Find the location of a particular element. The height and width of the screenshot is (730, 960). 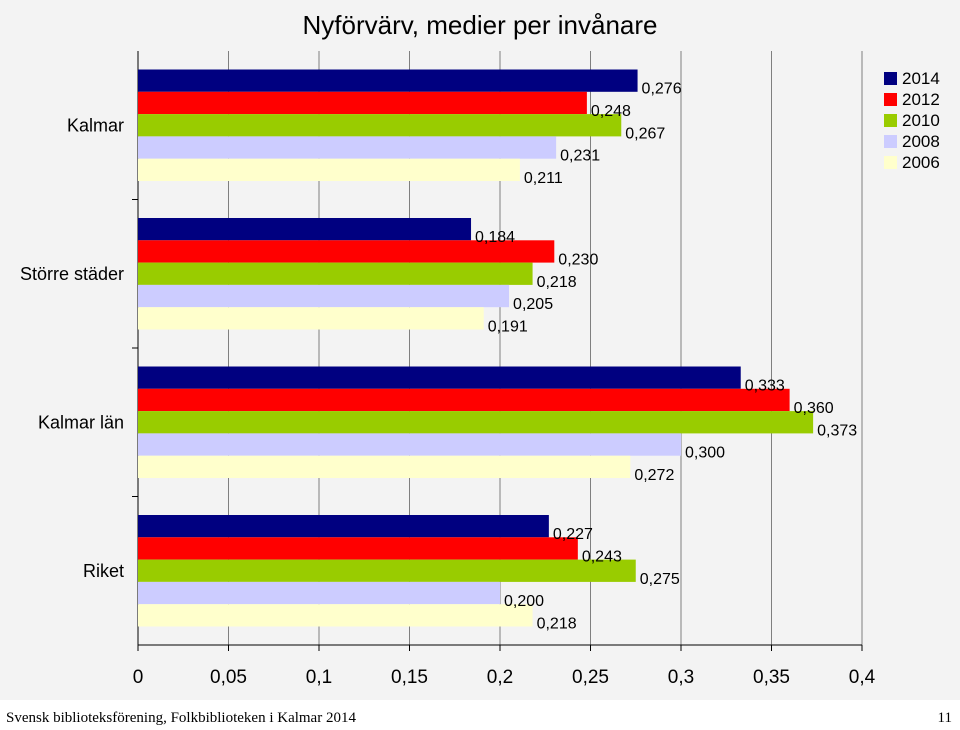

data-label: 0,275 is located at coordinates (660, 579).